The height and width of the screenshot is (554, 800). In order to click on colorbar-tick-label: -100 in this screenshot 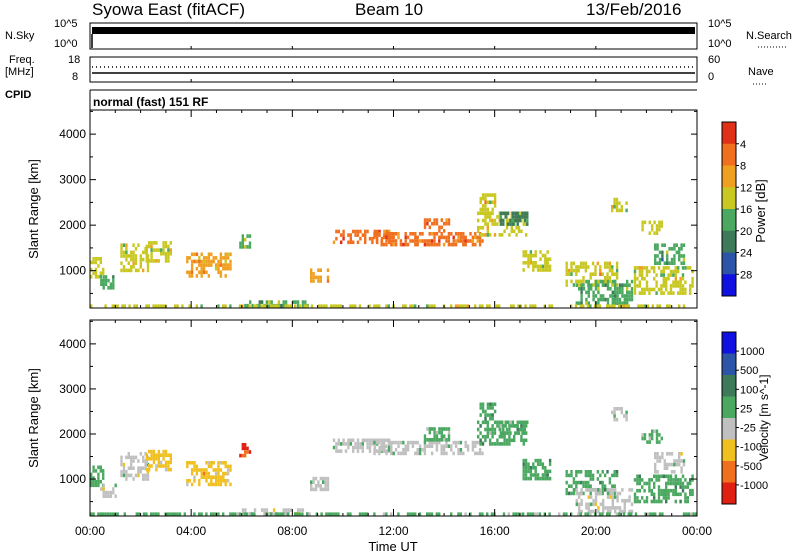, I will do `click(751, 448)`.